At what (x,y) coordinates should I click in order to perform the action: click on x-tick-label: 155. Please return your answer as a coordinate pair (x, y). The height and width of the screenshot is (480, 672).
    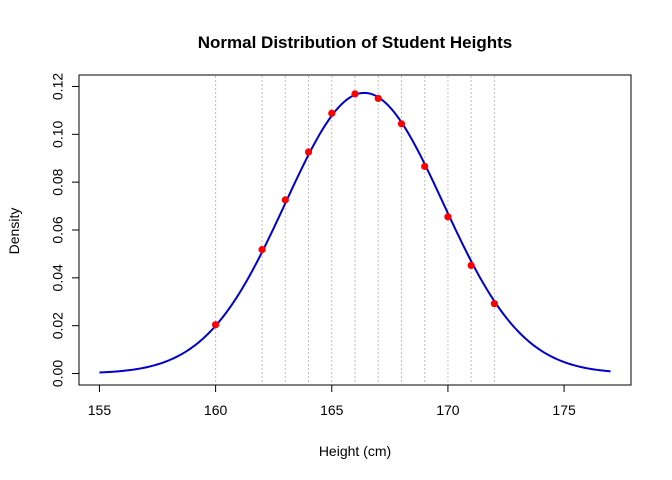
    Looking at the image, I should click on (100, 410).